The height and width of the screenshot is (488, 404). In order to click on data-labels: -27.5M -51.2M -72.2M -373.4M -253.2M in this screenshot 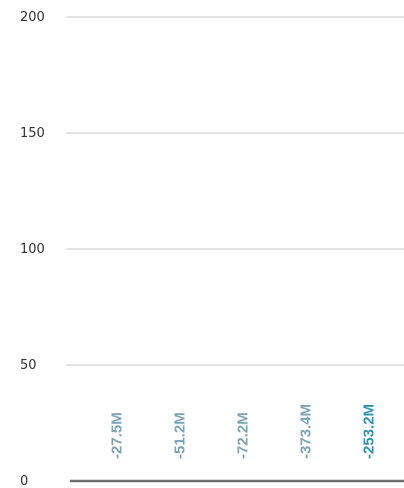, I will do `click(243, 431)`.